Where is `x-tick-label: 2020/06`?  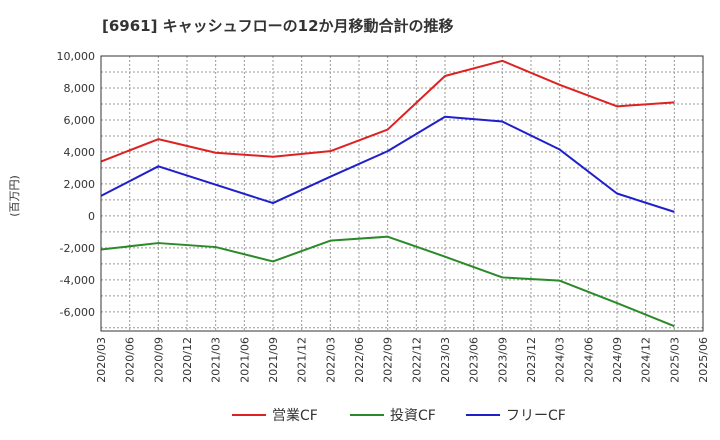 x-tick-label: 2020/06 is located at coordinates (130, 360).